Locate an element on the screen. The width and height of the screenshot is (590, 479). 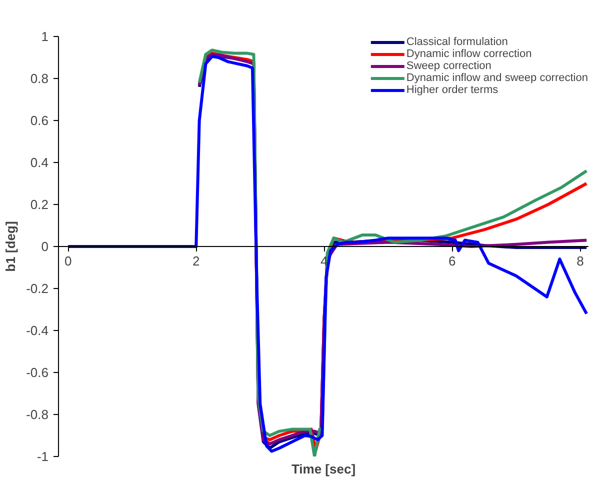
y-axis-title: b1 [deg] is located at coordinates (10, 246).